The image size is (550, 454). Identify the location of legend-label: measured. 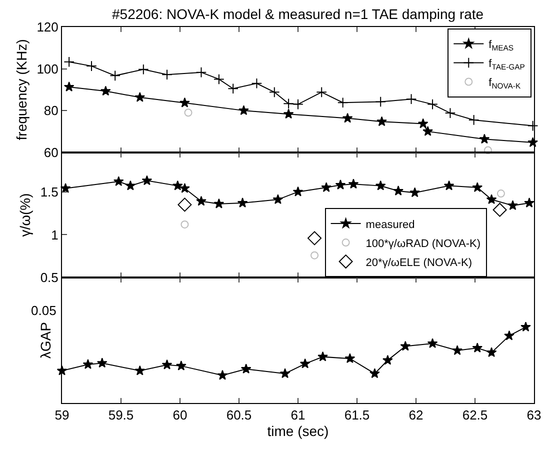
(390, 224).